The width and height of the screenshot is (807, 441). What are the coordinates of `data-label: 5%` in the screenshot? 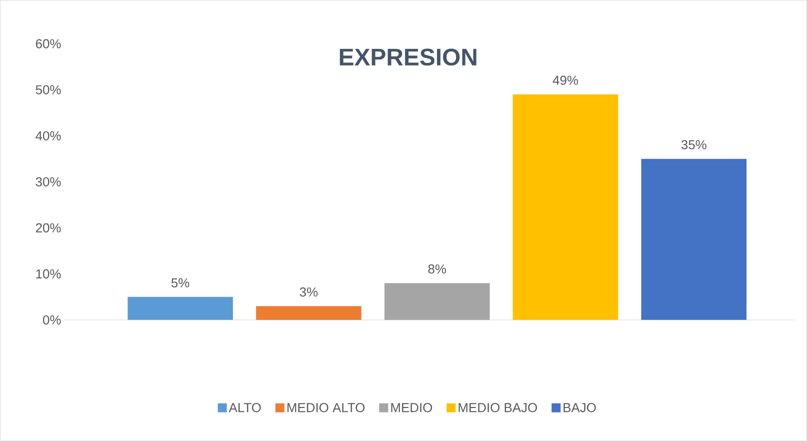 It's located at (180, 283).